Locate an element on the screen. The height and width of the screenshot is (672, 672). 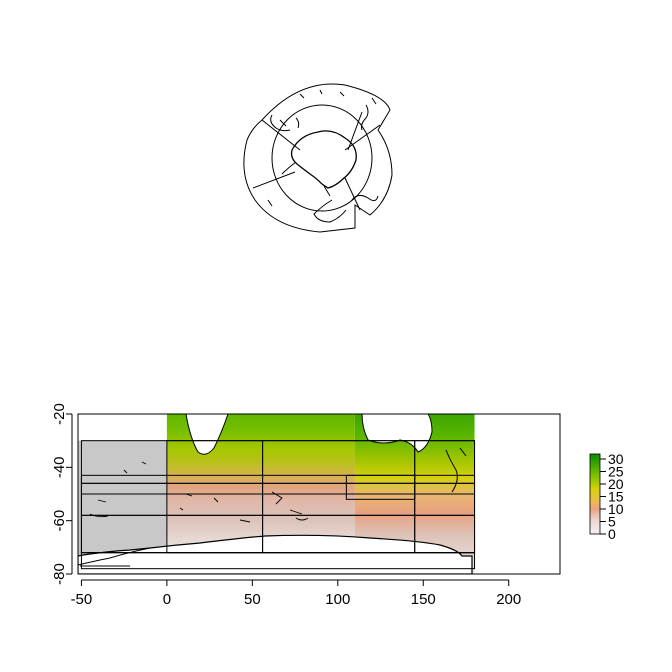
x-tick-label: 50 is located at coordinates (252, 599).